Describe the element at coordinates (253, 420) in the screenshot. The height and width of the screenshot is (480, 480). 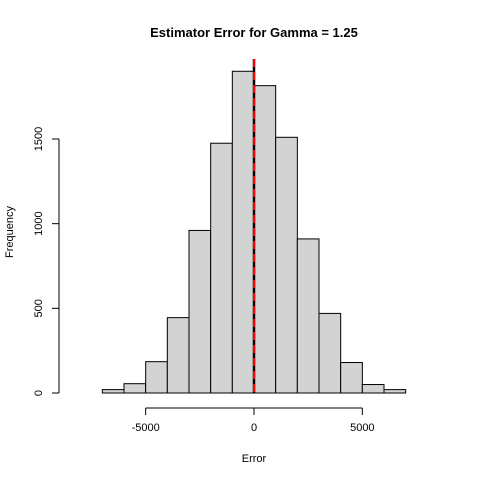
I see `x-axis: -5000 0 5000` at that location.